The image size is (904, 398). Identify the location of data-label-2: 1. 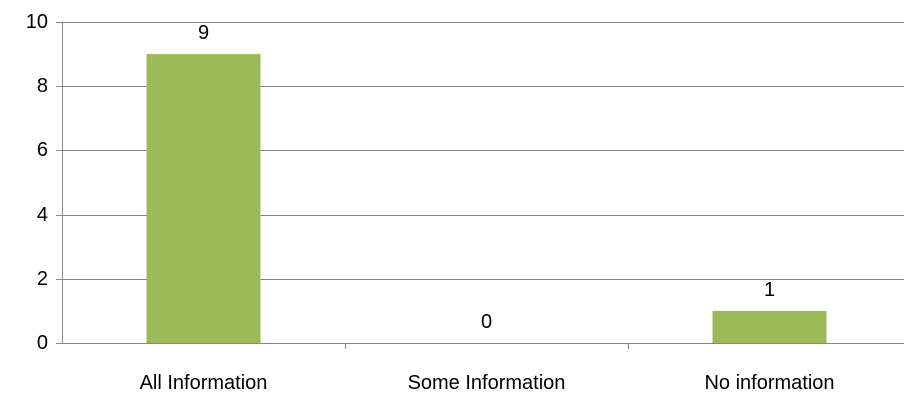
(769, 290).